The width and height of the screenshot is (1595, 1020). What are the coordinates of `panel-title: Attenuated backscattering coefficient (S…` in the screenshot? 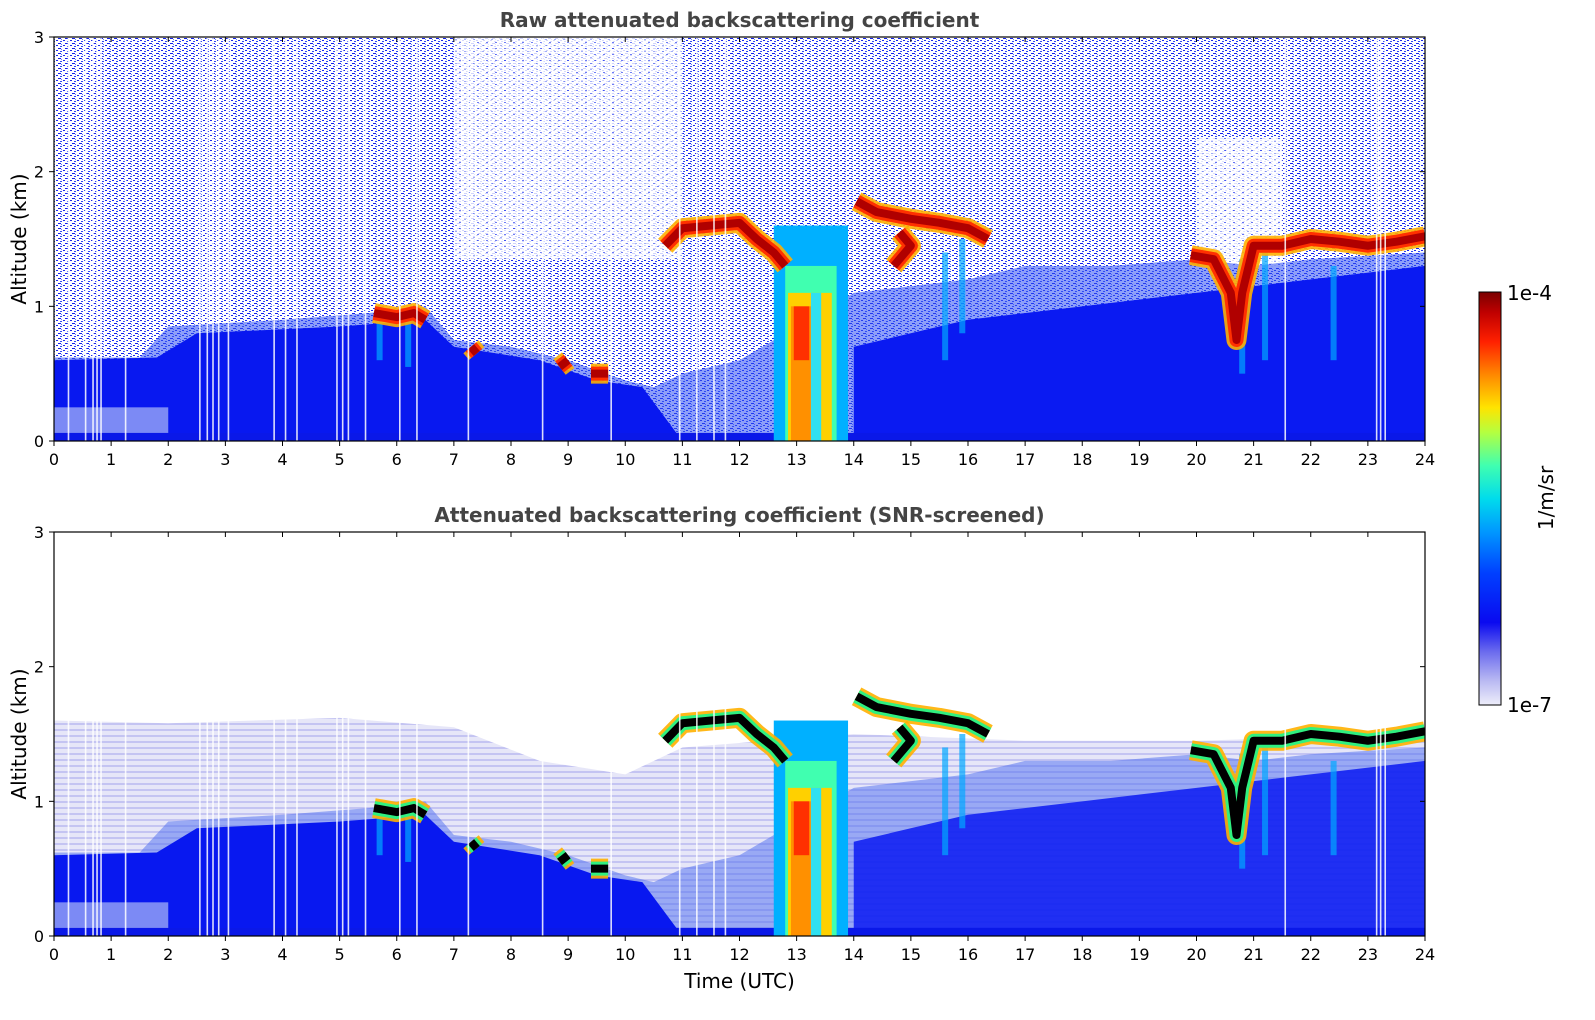 It's located at (739, 515).